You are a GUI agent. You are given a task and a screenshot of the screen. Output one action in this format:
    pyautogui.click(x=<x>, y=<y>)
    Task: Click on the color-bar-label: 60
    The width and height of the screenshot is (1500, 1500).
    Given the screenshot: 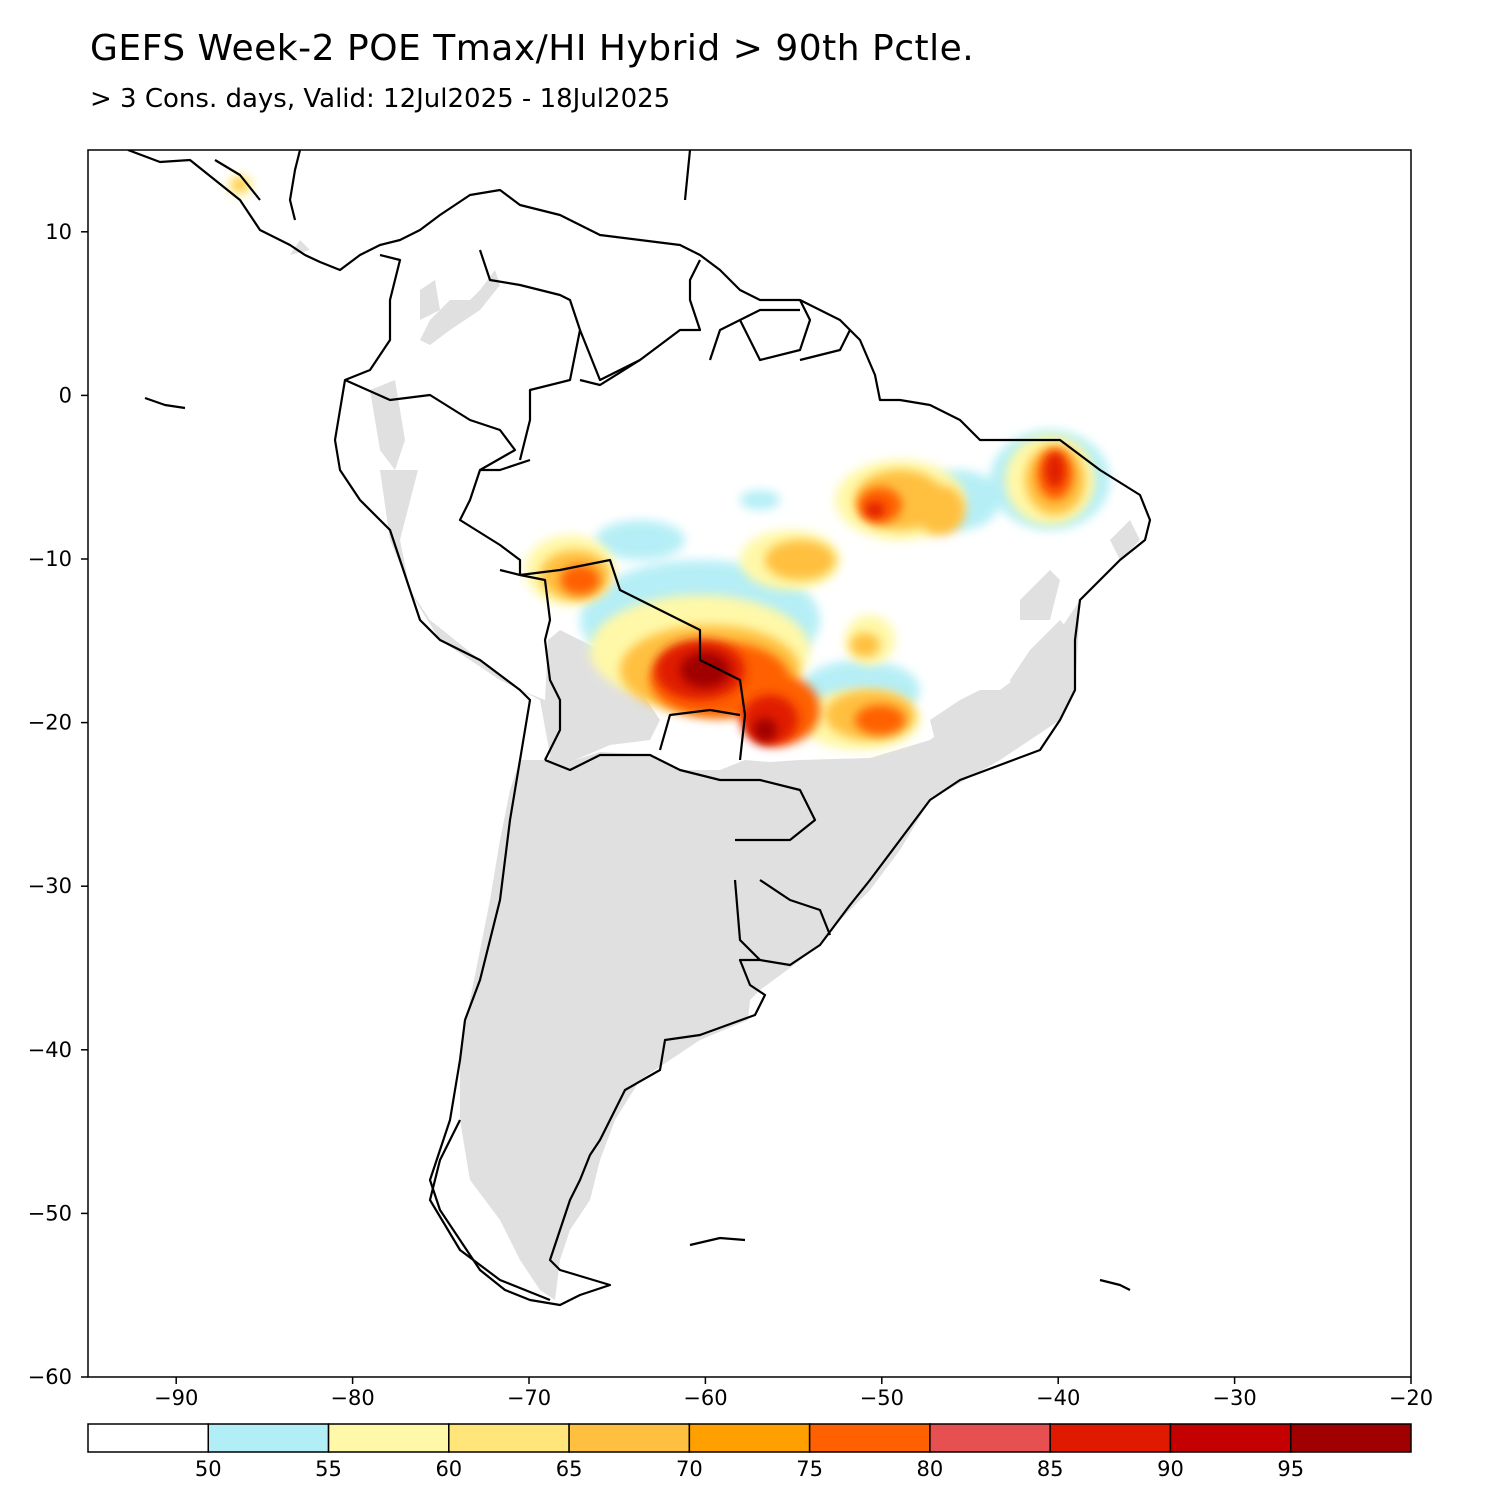 What is the action you would take?
    pyautogui.click(x=448, y=1469)
    